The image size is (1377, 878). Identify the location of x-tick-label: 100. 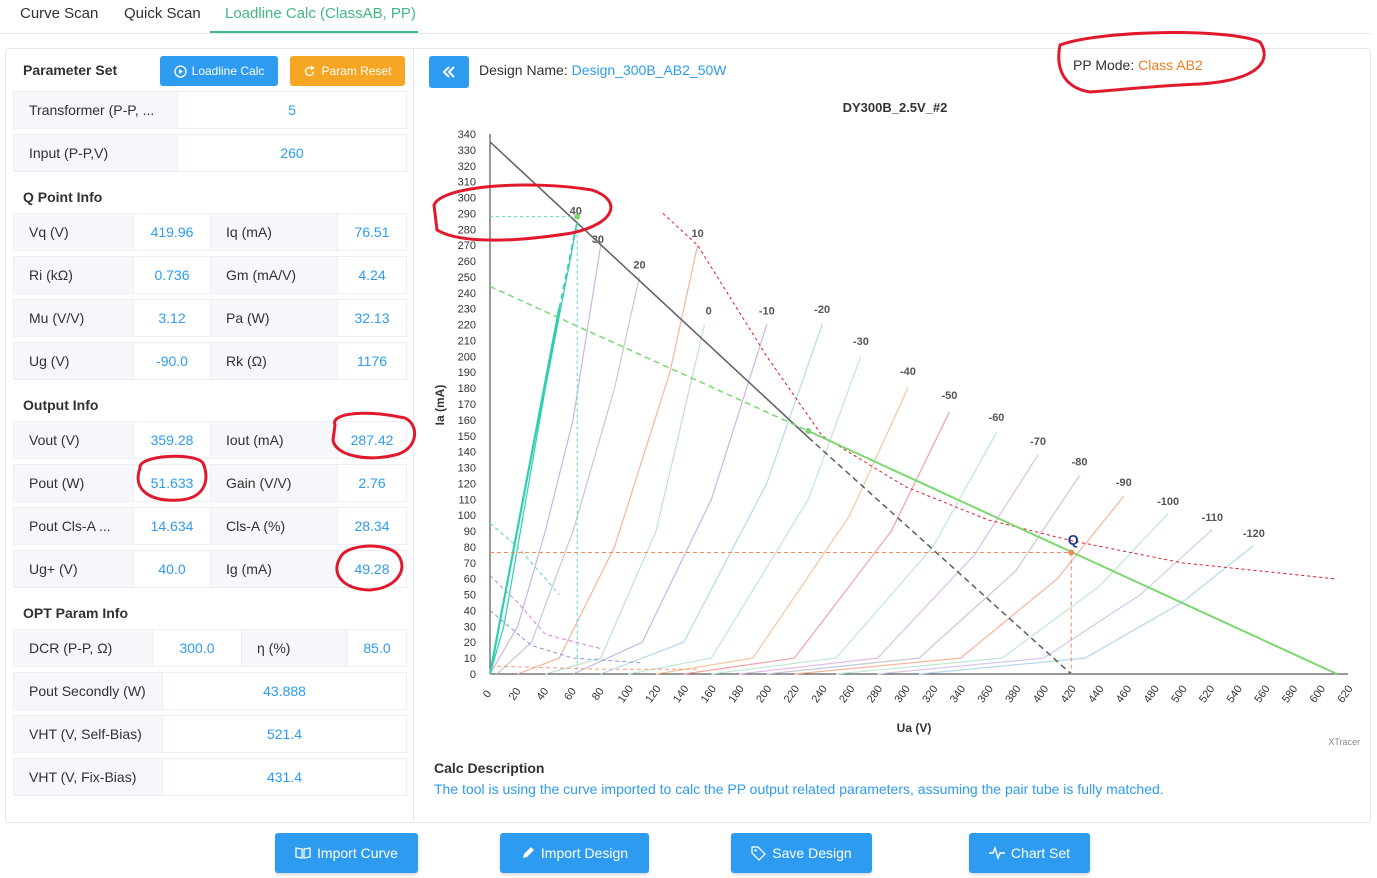
(626, 694).